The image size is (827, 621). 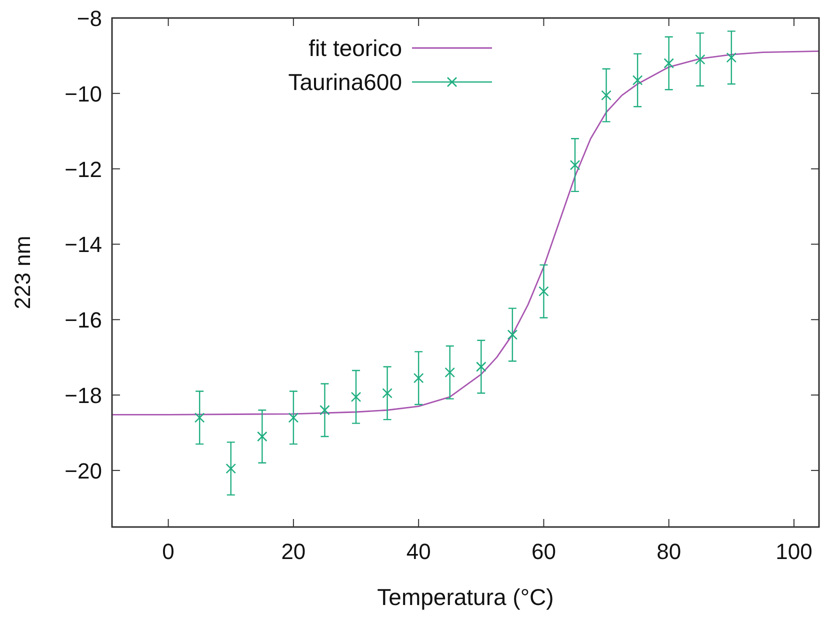 I want to click on x-tick-label: 100, so click(x=794, y=551).